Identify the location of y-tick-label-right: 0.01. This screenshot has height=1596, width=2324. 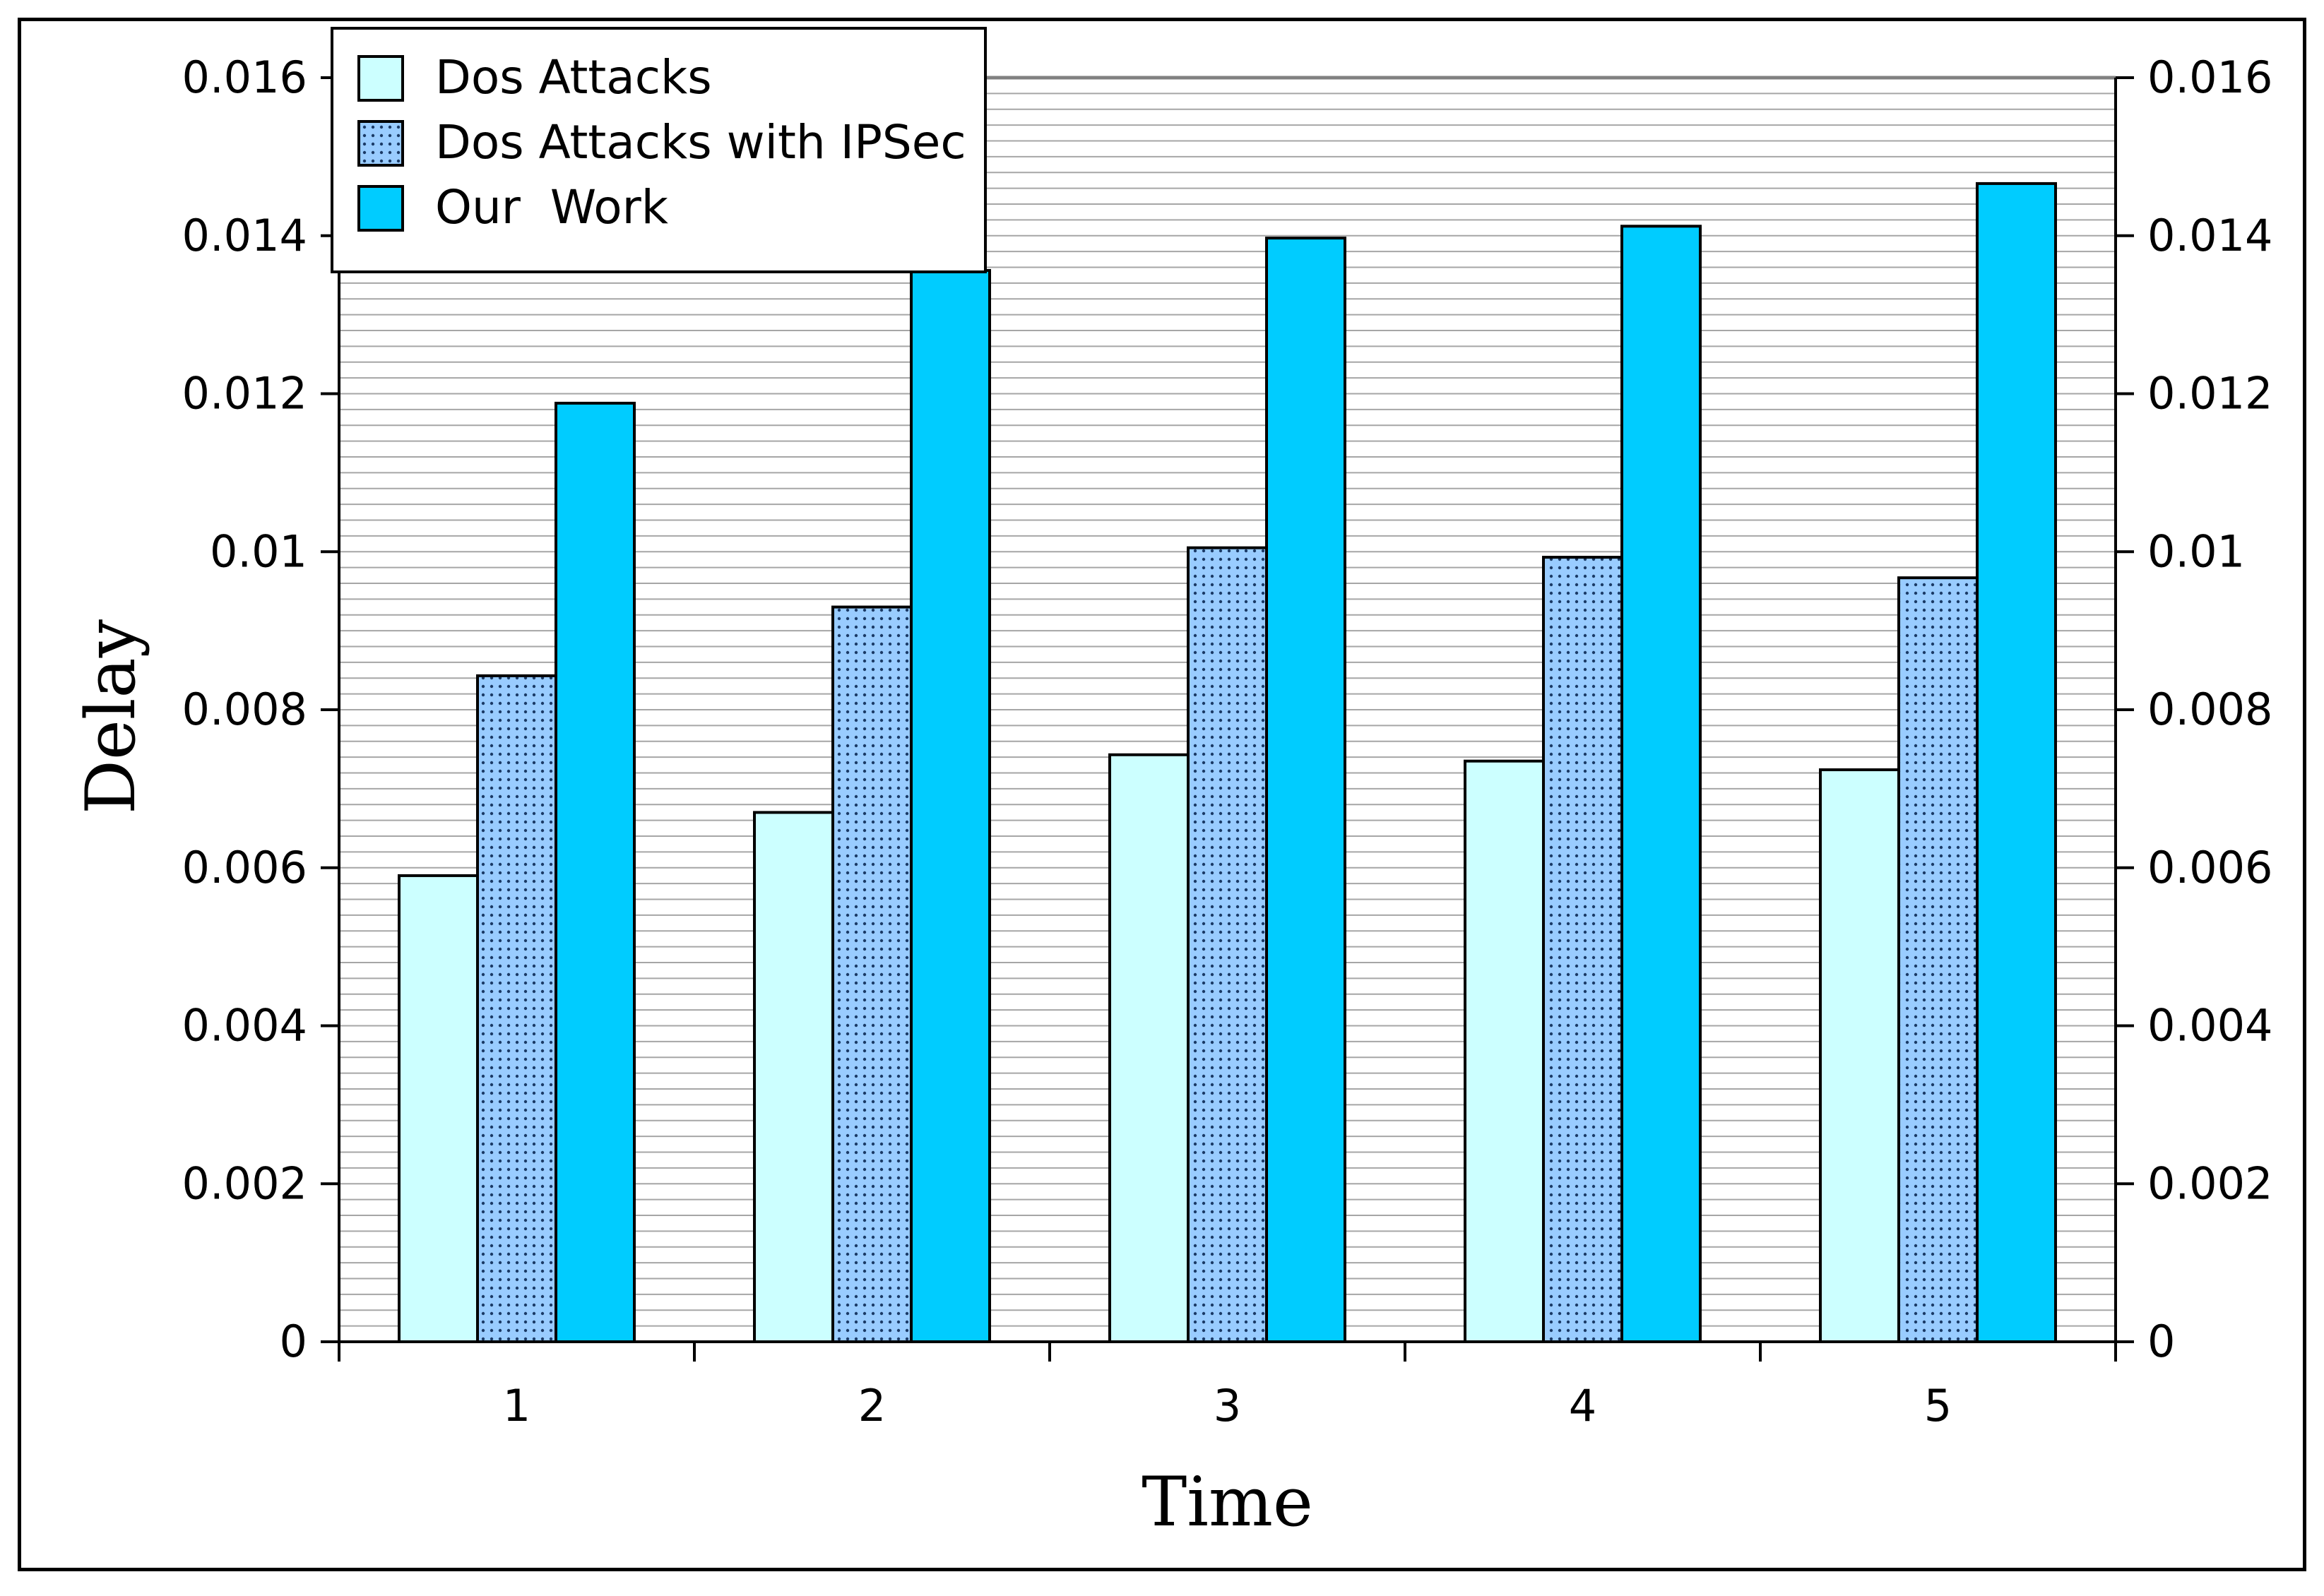
(2196, 551).